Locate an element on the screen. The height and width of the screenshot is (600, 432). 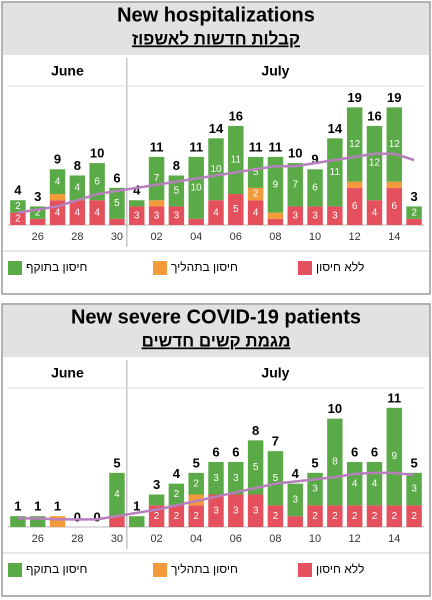
total-label: 6 is located at coordinates (374, 451).